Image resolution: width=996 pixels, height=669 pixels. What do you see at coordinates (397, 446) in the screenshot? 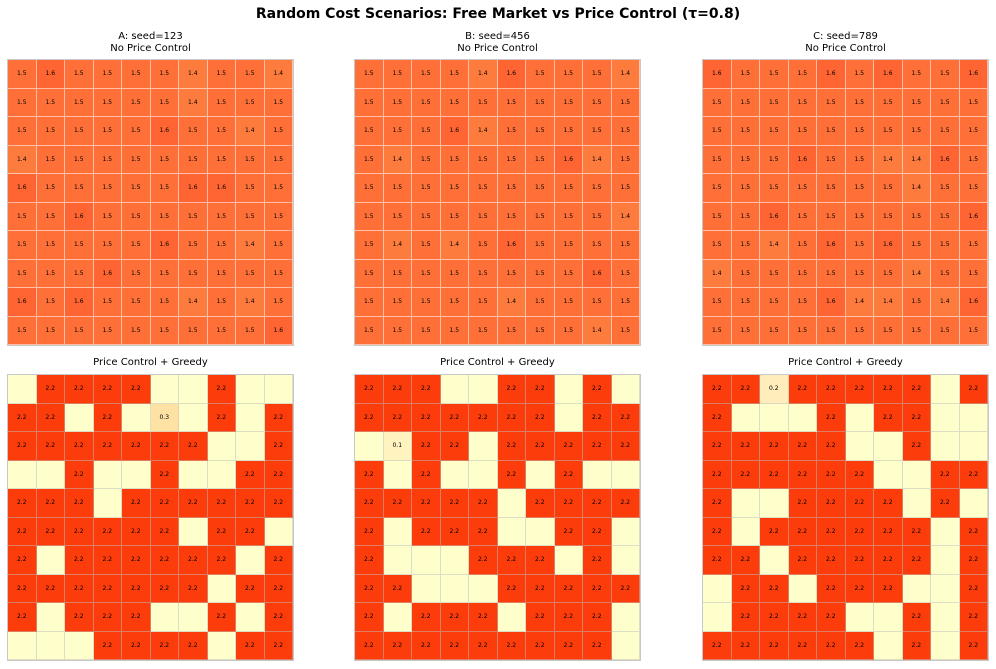
I see `heatmap-cell: 0.1` at bounding box center [397, 446].